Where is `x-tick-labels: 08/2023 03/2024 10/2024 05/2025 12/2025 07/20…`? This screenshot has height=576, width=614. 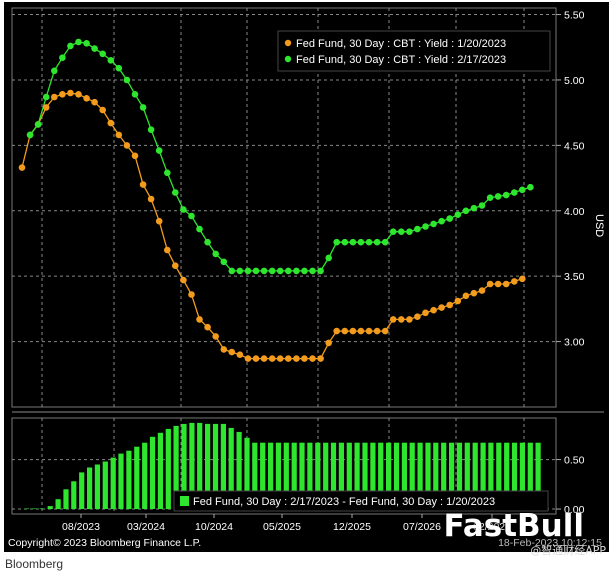
x-tick-labels: 08/2023 03/2024 10/2024 05/2025 12/2025 07/20… is located at coordinates (286, 523).